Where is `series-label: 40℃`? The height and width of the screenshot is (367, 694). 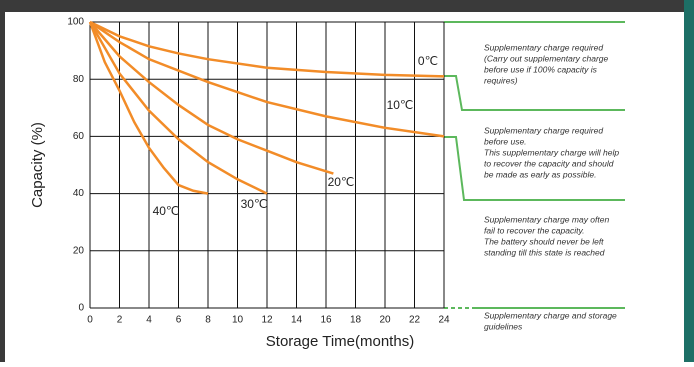 series-label: 40℃ is located at coordinates (166, 211).